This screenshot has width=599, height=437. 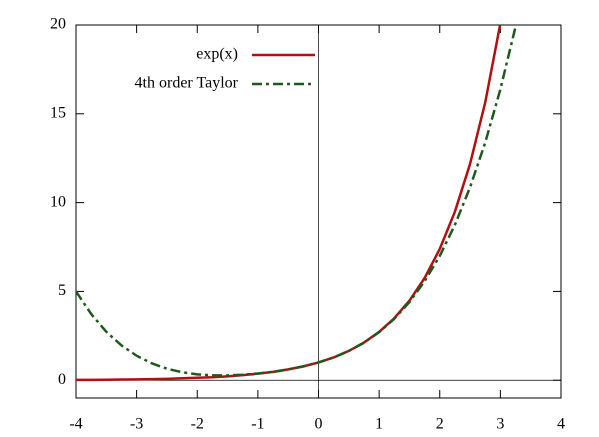 What do you see at coordinates (500, 424) in the screenshot?
I see `x-tick-label: 3` at bounding box center [500, 424].